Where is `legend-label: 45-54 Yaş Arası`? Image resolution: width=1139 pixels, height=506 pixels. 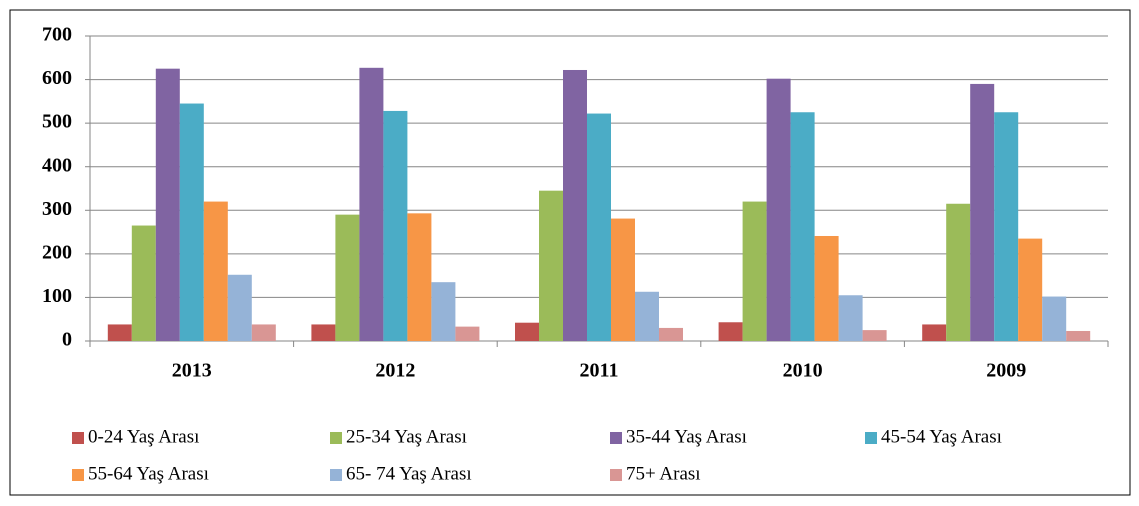 legend-label: 45-54 Yaş Arası is located at coordinates (941, 436).